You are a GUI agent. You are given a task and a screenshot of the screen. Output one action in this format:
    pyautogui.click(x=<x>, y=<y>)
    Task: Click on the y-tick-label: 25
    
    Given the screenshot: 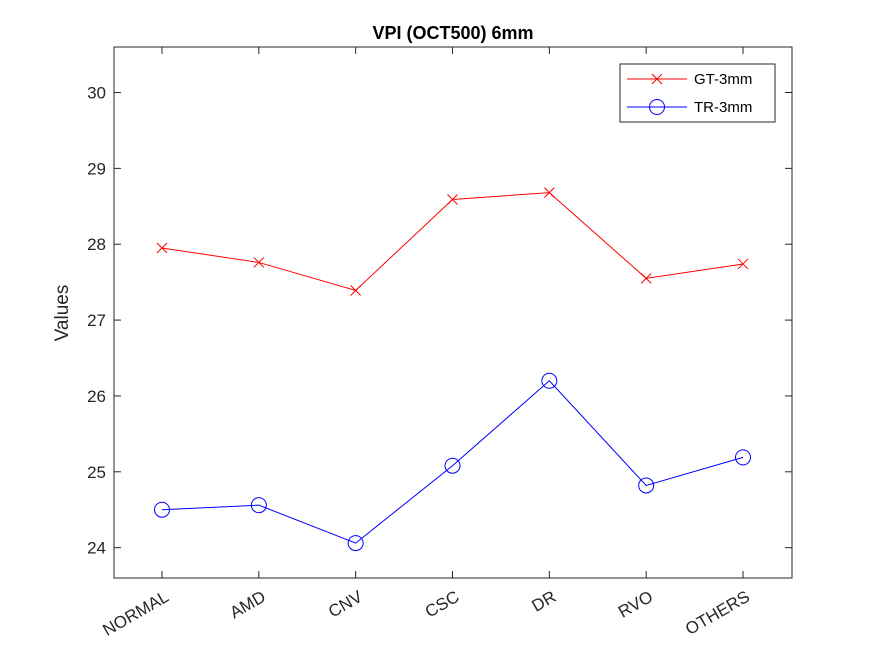 What is the action you would take?
    pyautogui.click(x=96, y=472)
    